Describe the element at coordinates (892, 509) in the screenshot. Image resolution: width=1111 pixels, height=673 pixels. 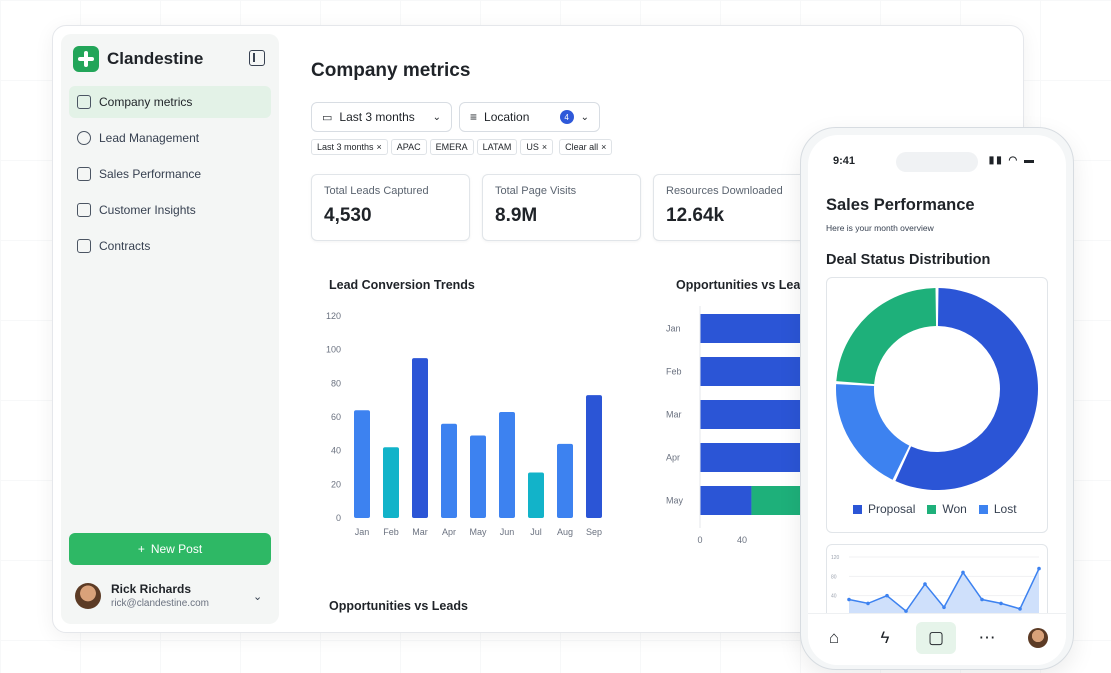
I see `legend-label: Proposal` at that location.